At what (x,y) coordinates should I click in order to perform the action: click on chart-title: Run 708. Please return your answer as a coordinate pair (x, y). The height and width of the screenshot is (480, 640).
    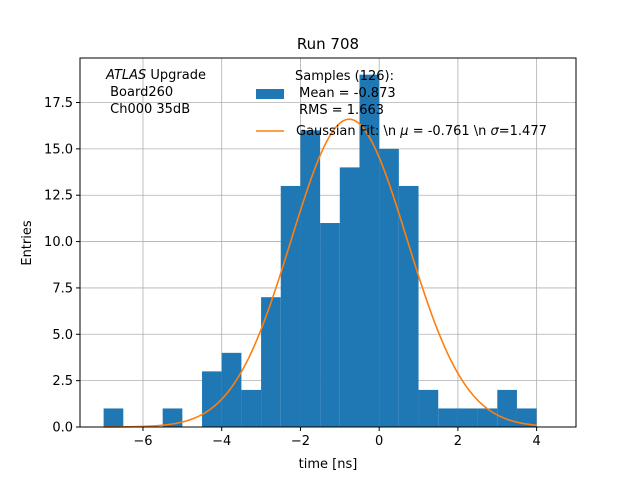
    Looking at the image, I should click on (328, 44).